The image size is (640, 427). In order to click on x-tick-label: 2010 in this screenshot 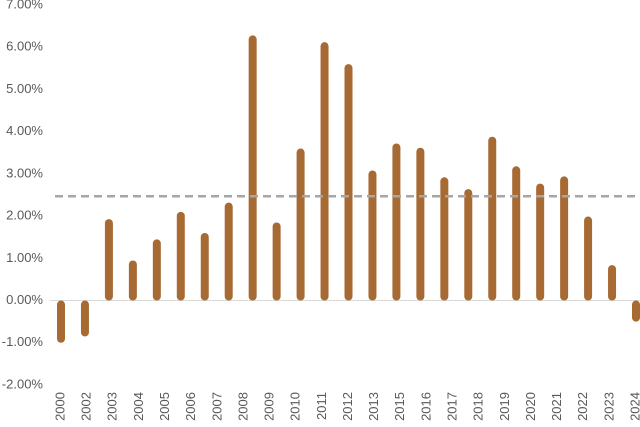, I will do `click(295, 406)`.